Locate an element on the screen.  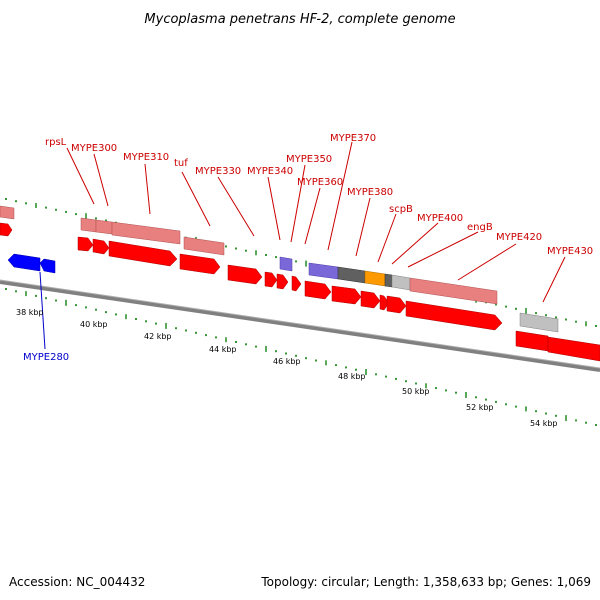
gene-callout: MYPE360 is located at coordinates (320, 211).